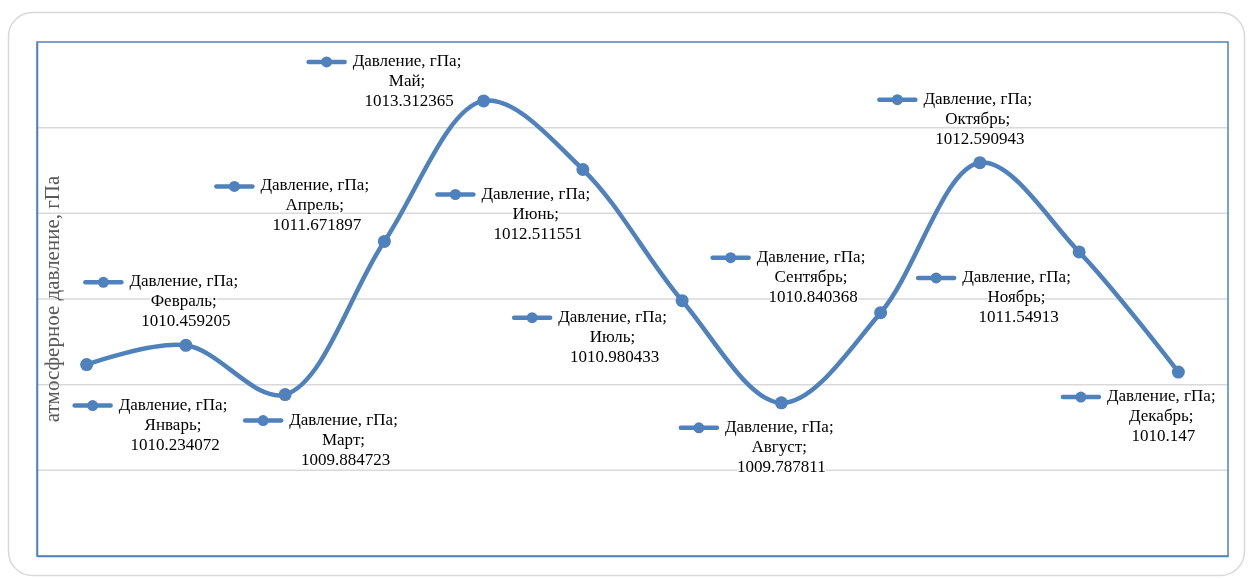 The image size is (1248, 579). I want to click on data-label: Давление, гПа; Июль; 1010.980433, so click(615, 336).